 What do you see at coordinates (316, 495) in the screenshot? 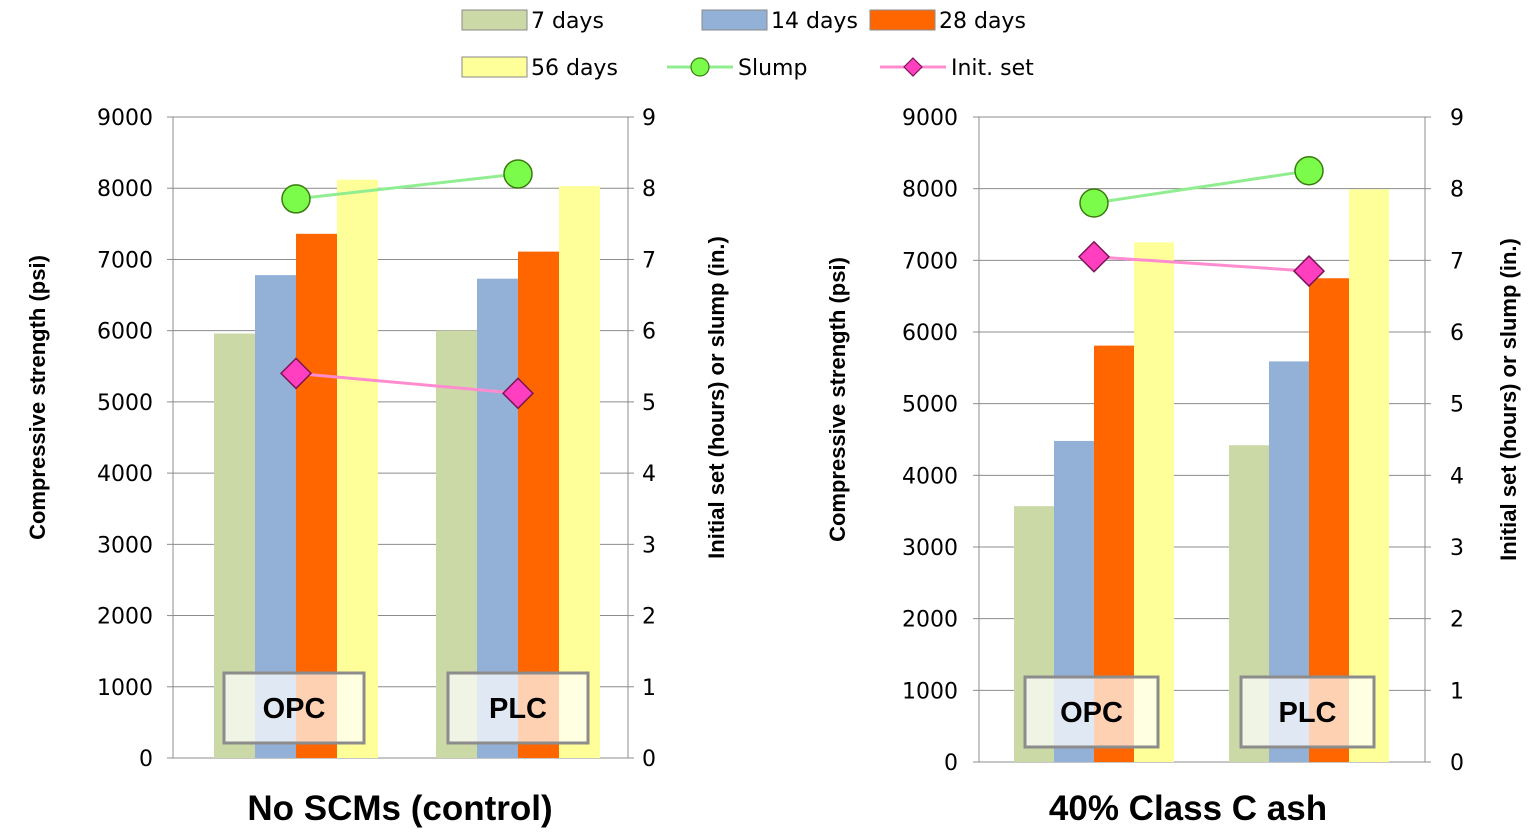
I see `bar-28-days-opc` at bounding box center [316, 495].